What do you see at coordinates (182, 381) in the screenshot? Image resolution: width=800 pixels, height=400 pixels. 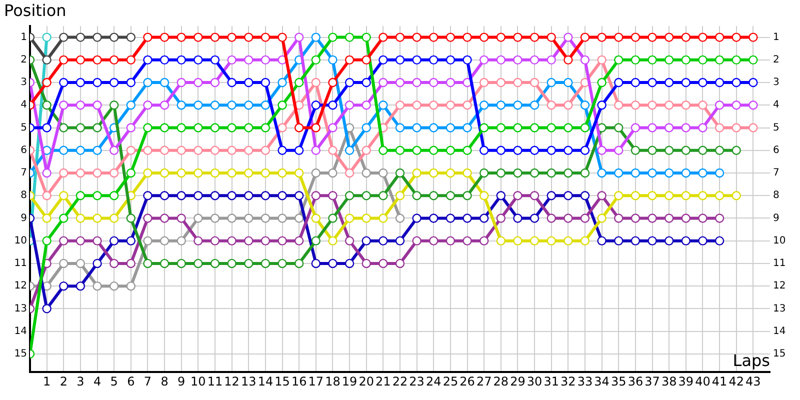 I see `x-tick-label: 9` at bounding box center [182, 381].